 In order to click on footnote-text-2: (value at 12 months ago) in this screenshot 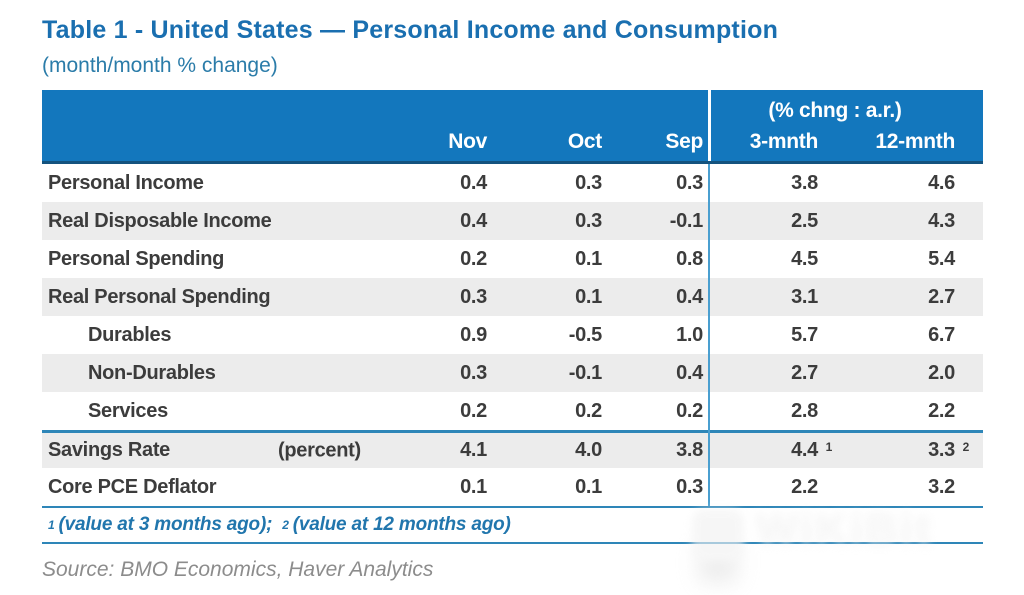, I will do `click(401, 524)`.